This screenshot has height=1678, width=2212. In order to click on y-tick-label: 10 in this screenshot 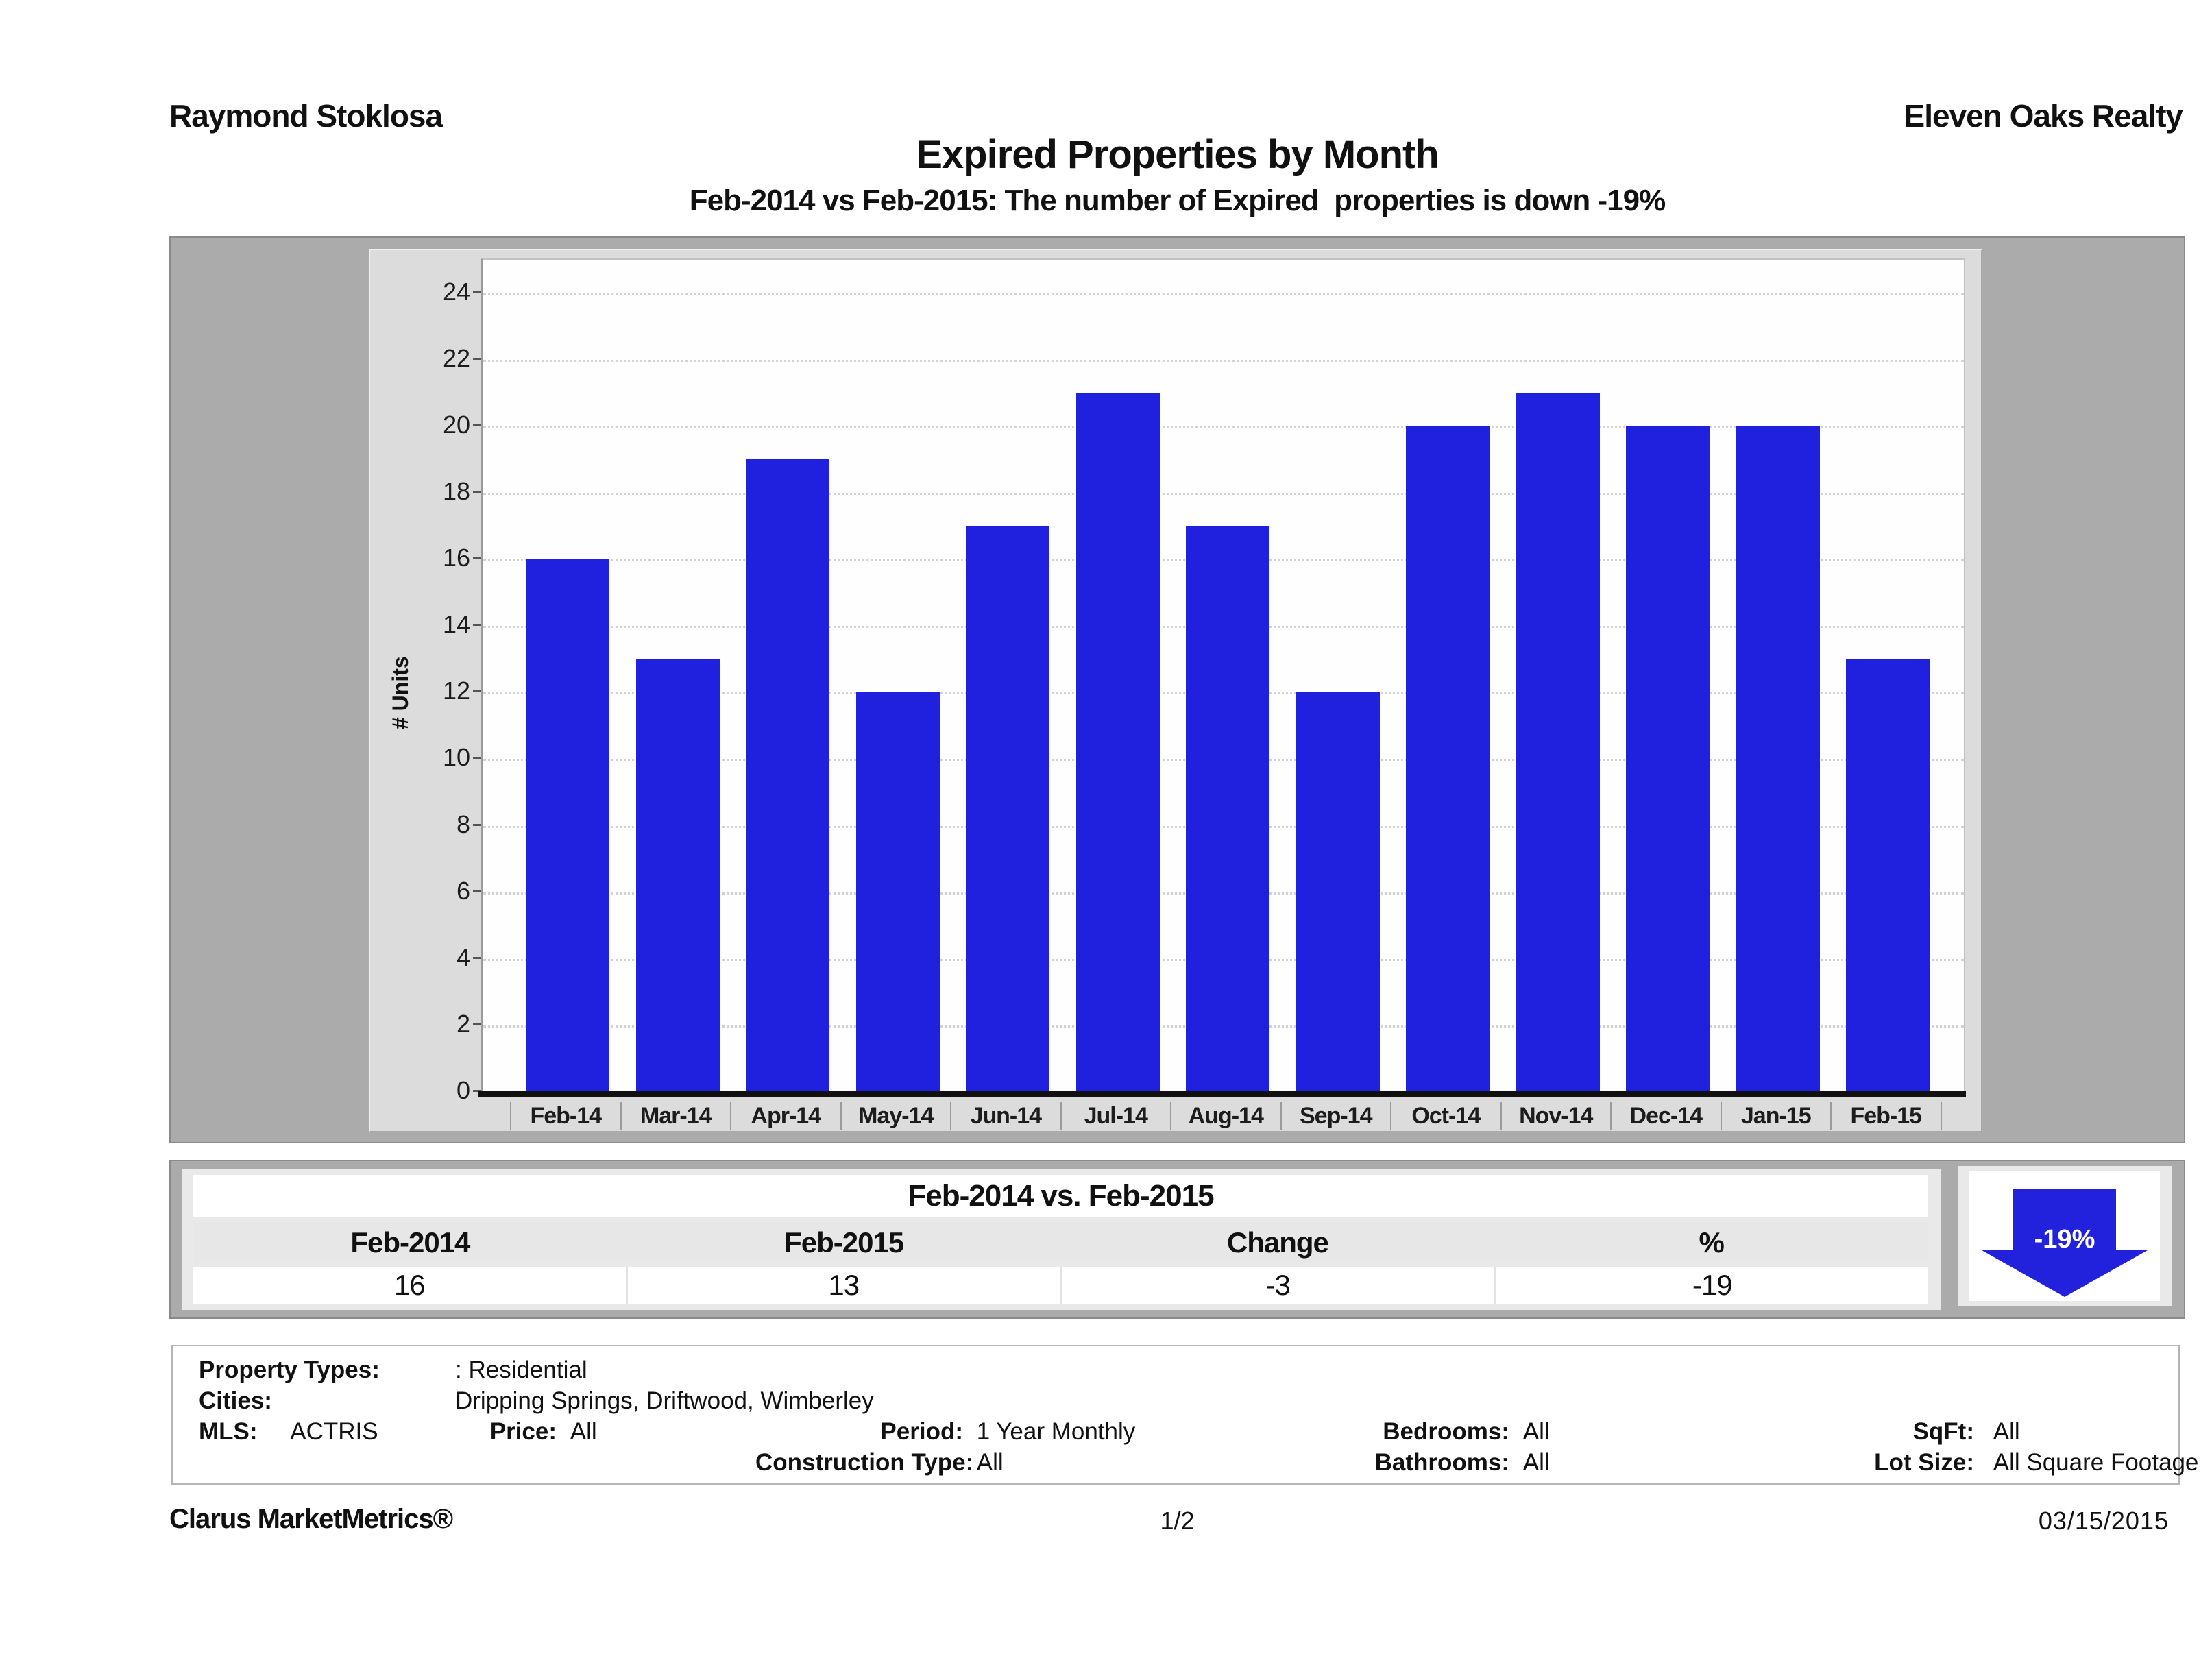, I will do `click(456, 757)`.